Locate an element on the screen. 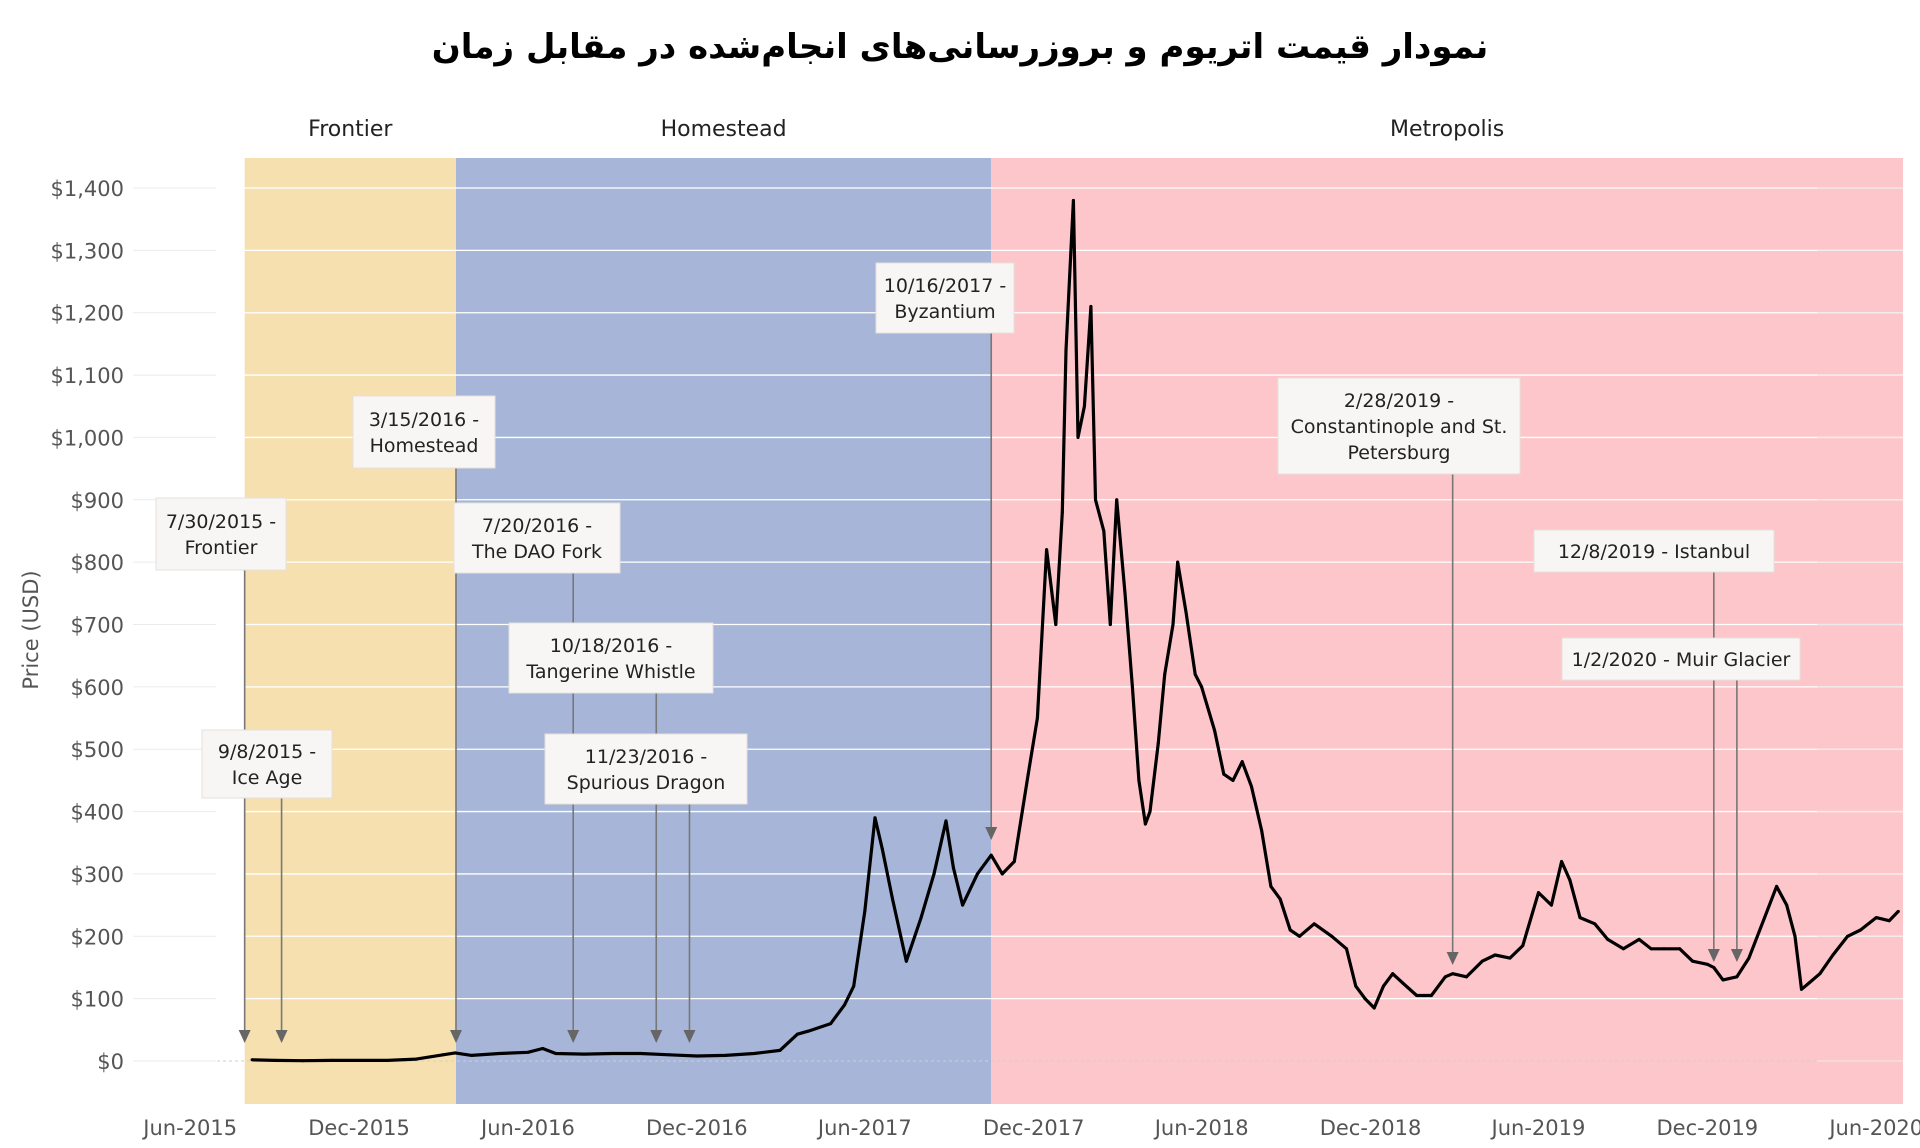  y-tick-label: $1,300 is located at coordinates (87, 251).